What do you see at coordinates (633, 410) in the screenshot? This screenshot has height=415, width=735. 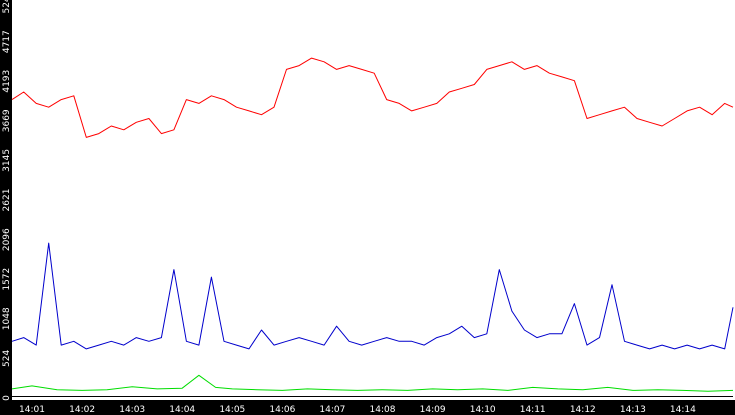 I see `x-tick-label: 14:13` at bounding box center [633, 410].